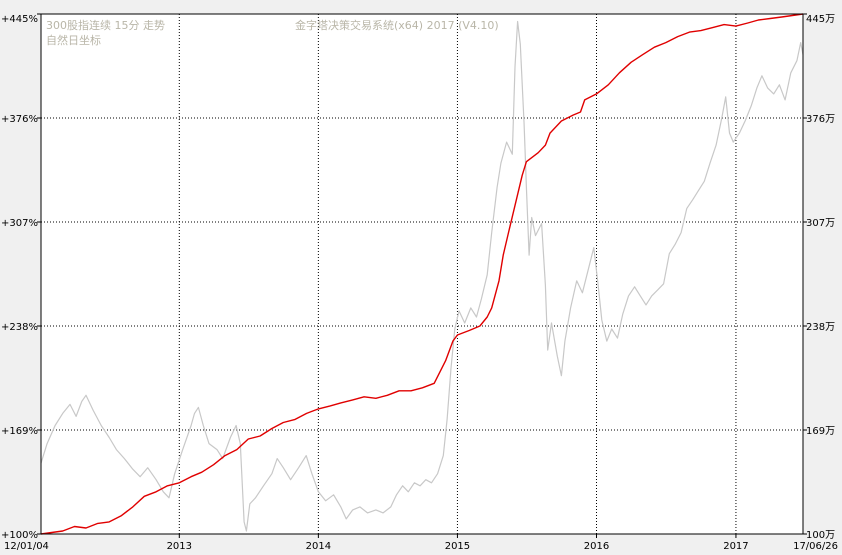 The width and height of the screenshot is (842, 555). What do you see at coordinates (820, 431) in the screenshot?
I see `y-tick-label-right: 169万` at bounding box center [820, 431].